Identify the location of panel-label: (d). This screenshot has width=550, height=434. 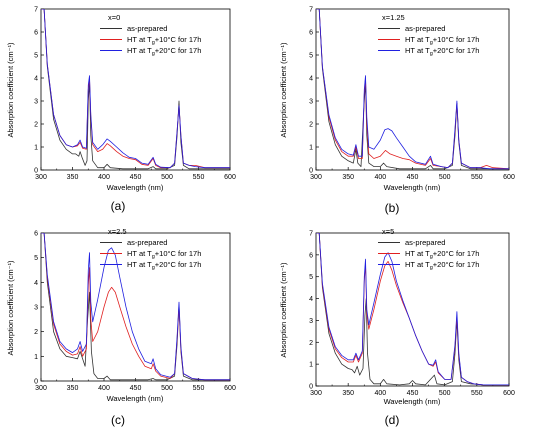
(392, 420).